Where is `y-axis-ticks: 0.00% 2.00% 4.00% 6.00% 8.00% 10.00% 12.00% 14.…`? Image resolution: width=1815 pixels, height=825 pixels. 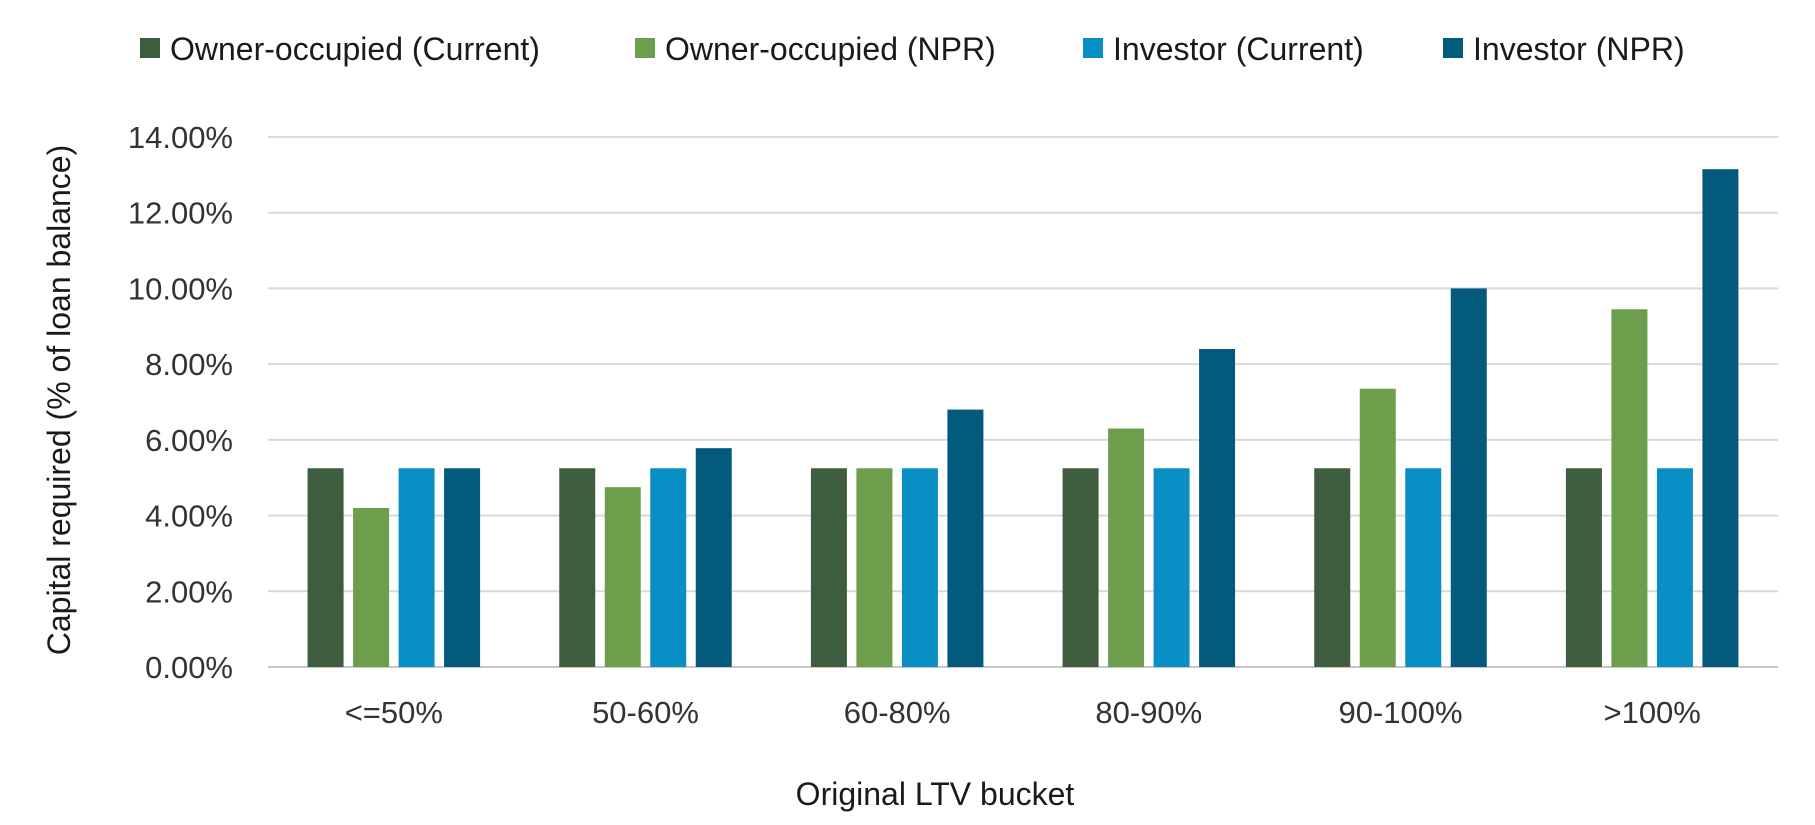
y-axis-ticks: 0.00% 2.00% 4.00% 6.00% 8.00% 10.00% 12.00% 14.… is located at coordinates (180, 402).